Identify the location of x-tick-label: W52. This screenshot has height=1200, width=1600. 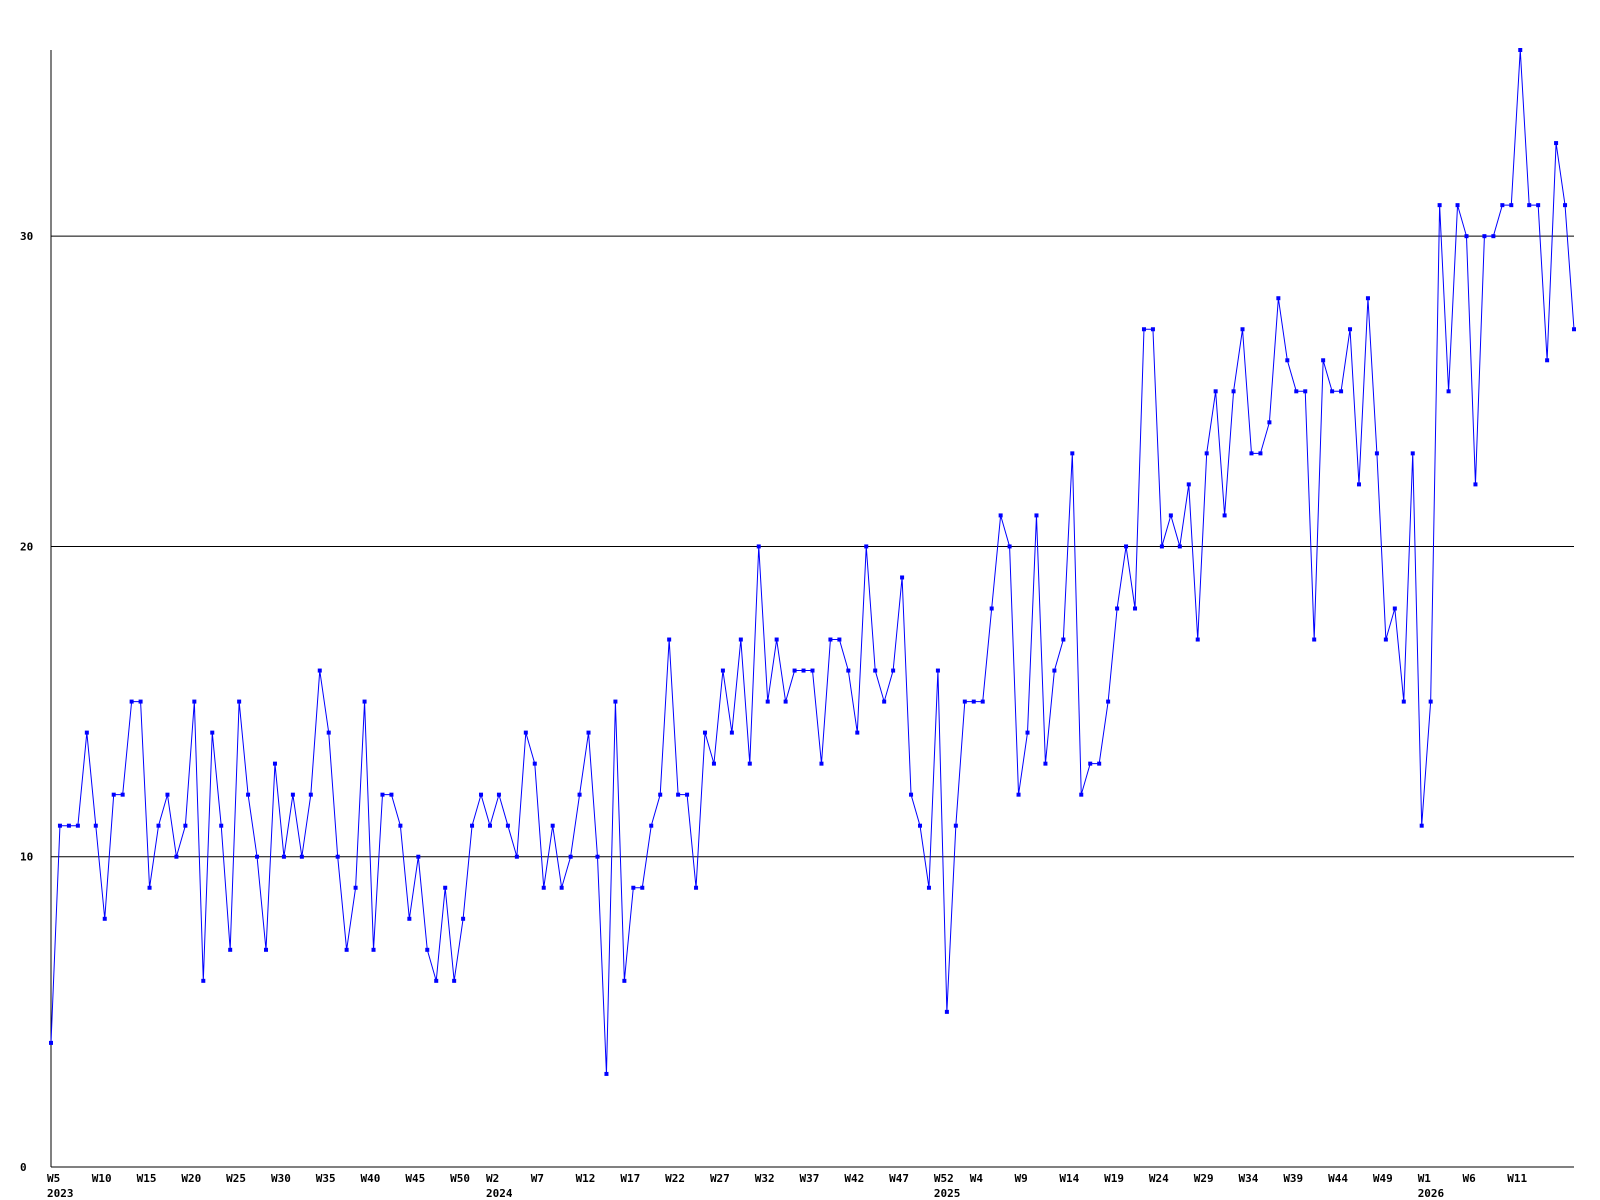
(944, 1178).